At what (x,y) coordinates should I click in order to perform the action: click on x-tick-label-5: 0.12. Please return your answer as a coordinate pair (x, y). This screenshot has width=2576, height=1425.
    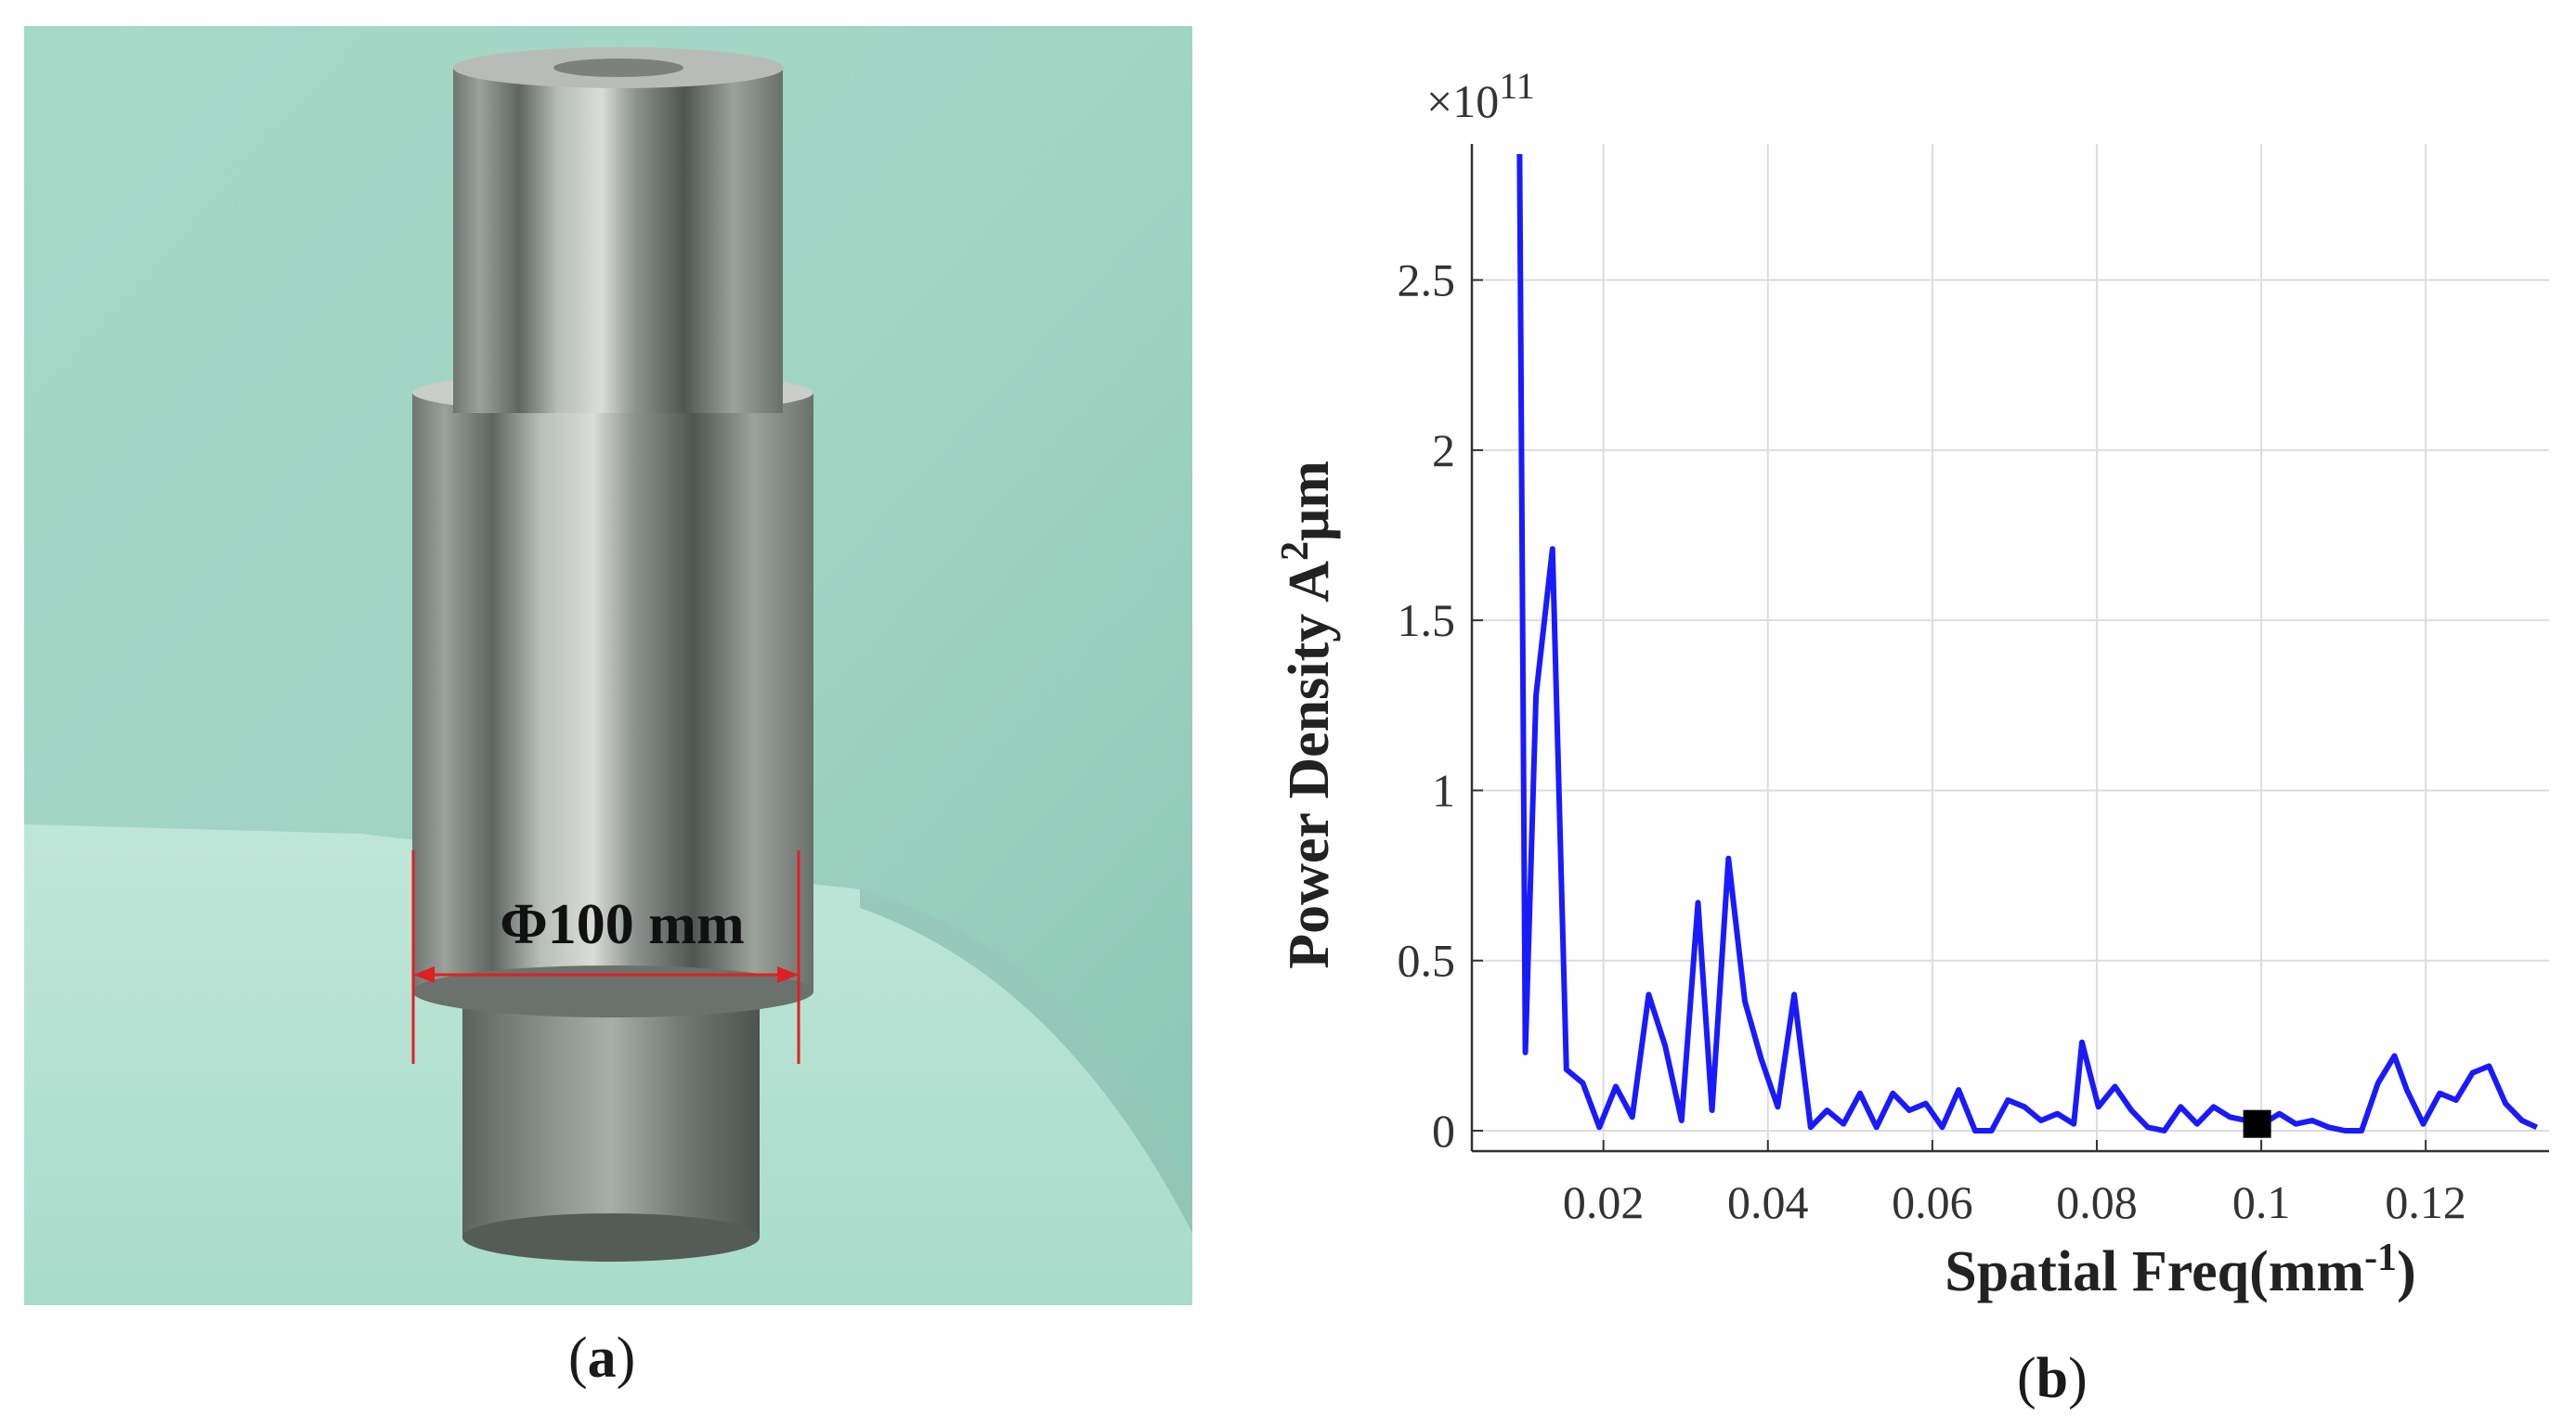
    Looking at the image, I should click on (2425, 1202).